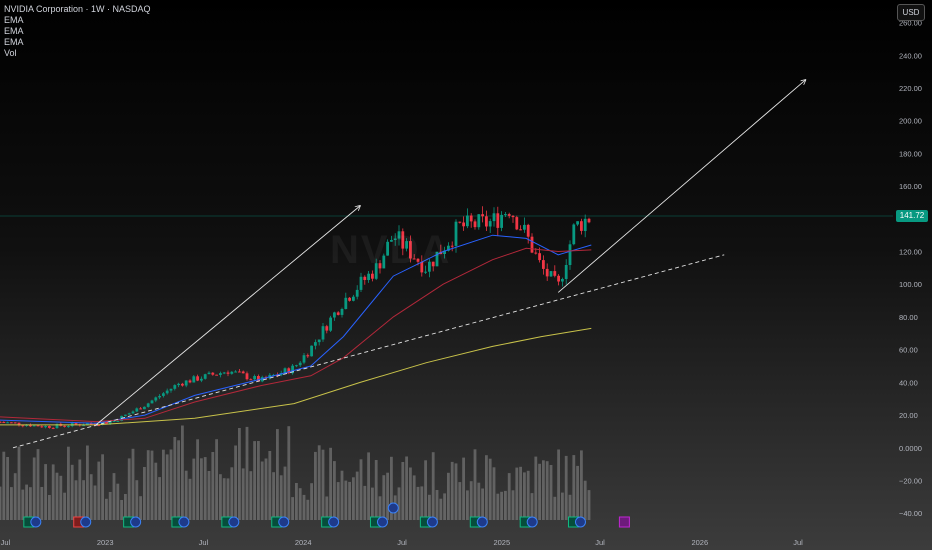 This screenshot has width=932, height=550. What do you see at coordinates (910, 121) in the screenshot?
I see `y-tick-label: 200.00` at bounding box center [910, 121].